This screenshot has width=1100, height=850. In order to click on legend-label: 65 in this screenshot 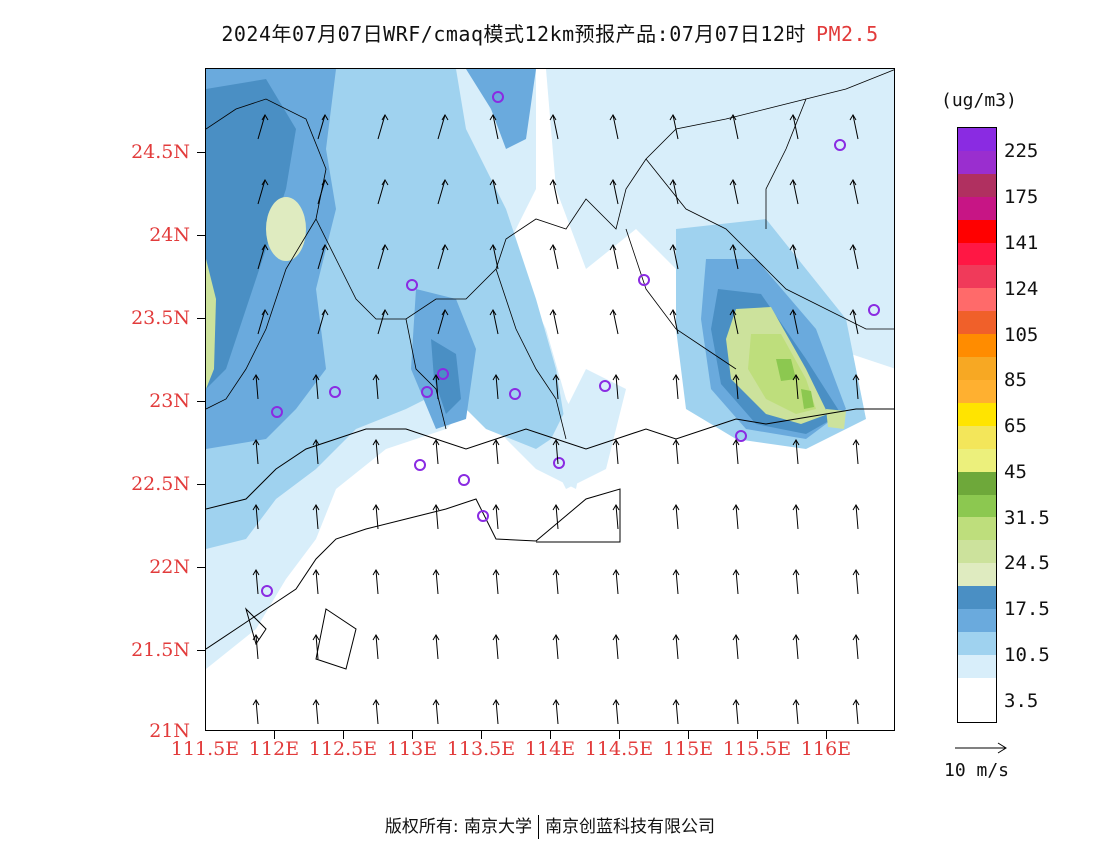, I will do `click(1015, 426)`.